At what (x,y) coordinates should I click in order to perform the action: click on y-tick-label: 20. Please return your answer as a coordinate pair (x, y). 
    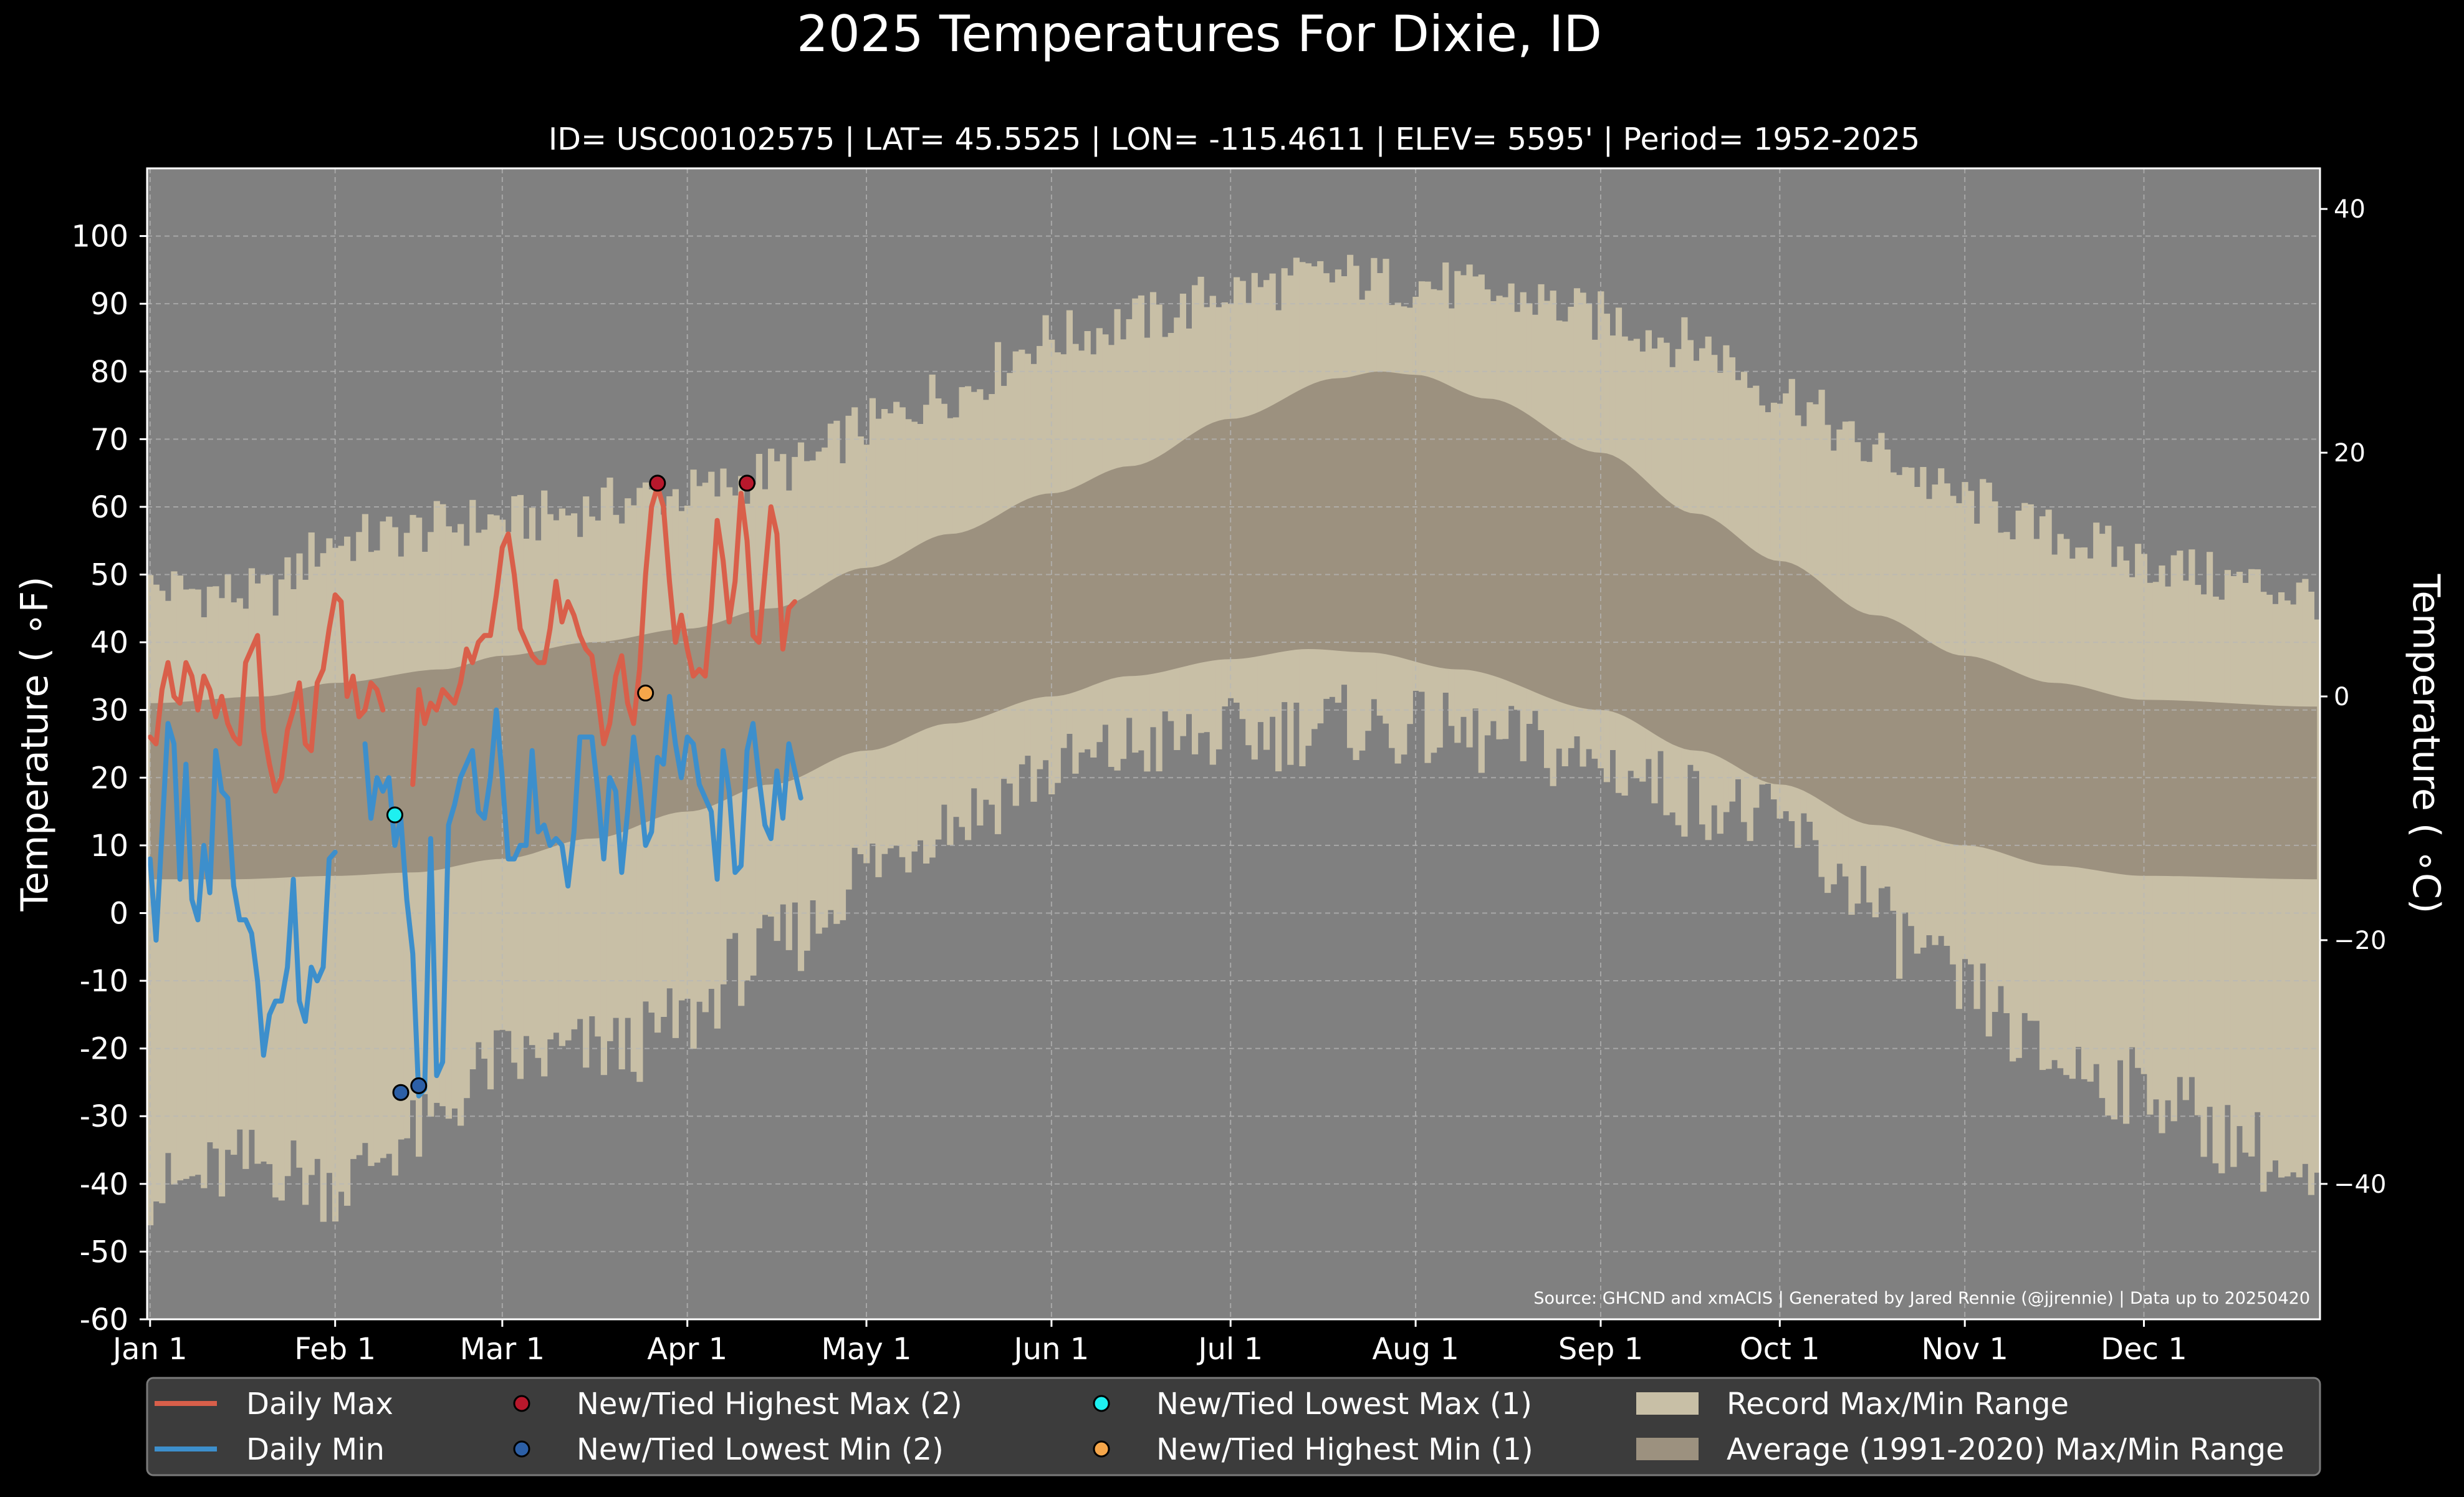
    Looking at the image, I should click on (109, 778).